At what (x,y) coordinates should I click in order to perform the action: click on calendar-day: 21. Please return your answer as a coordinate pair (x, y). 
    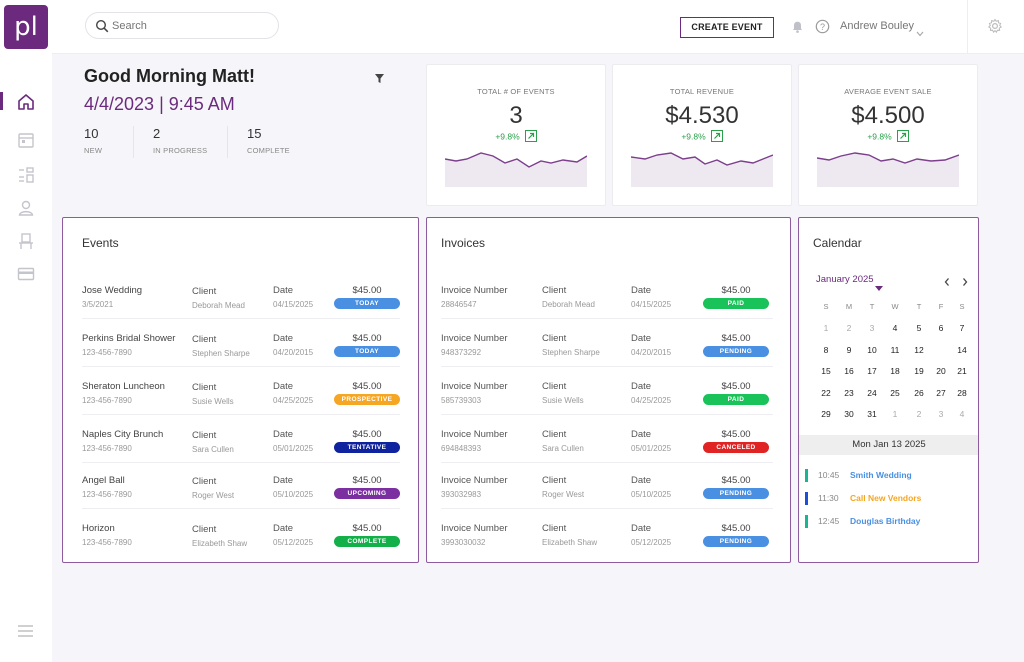
    Looking at the image, I should click on (962, 371).